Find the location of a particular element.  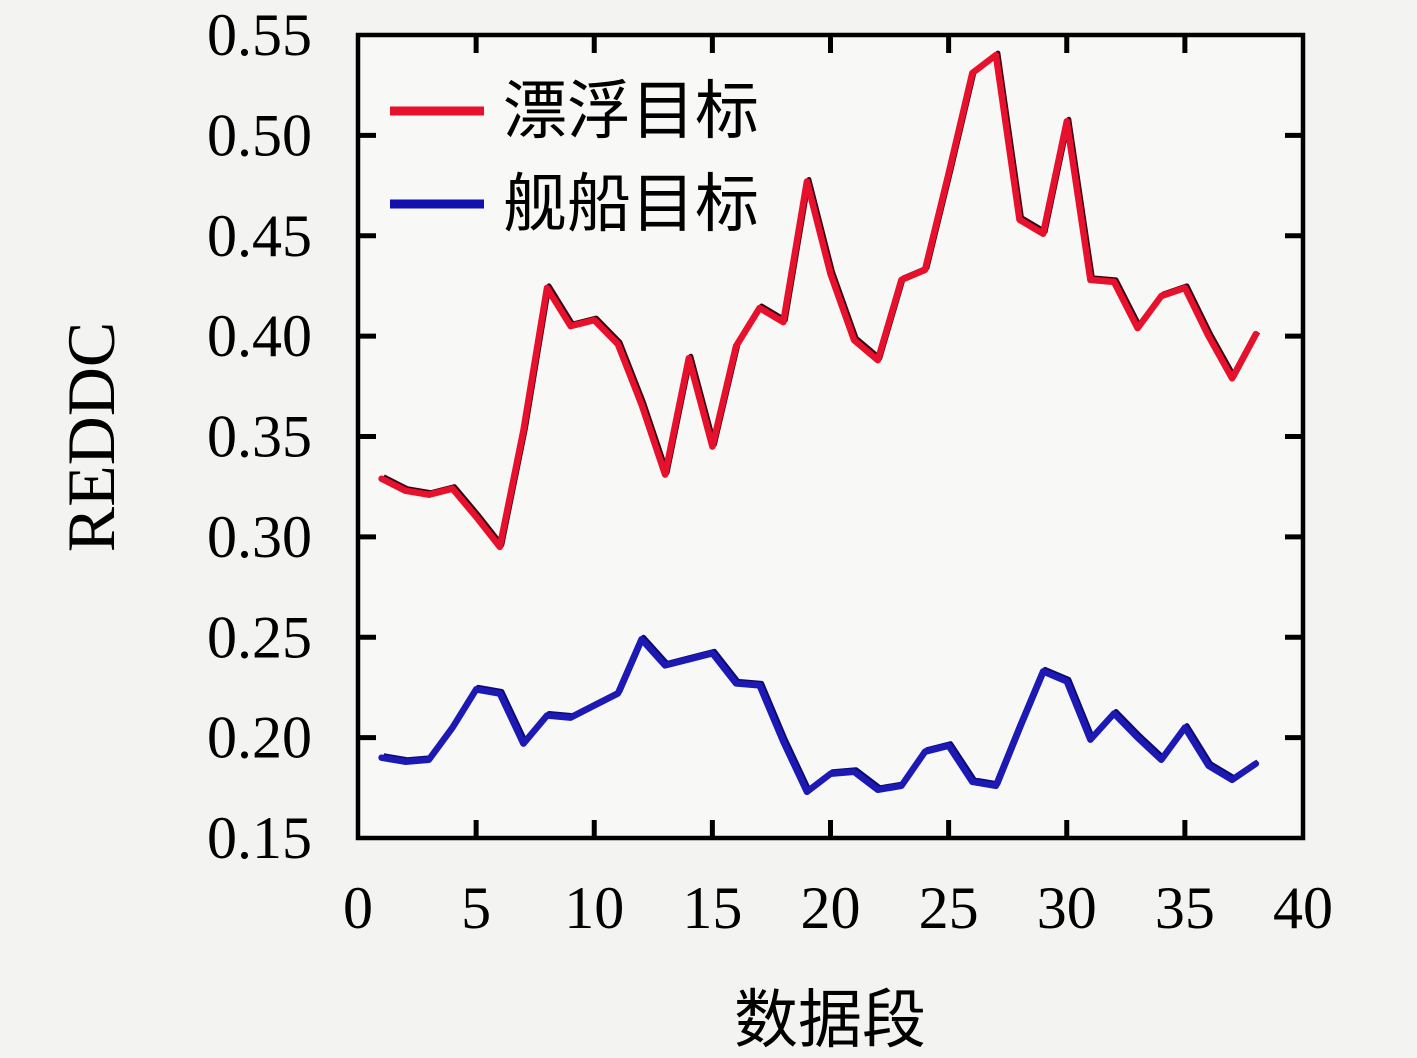

y-tick-label: 0.50 is located at coordinates (259, 135).